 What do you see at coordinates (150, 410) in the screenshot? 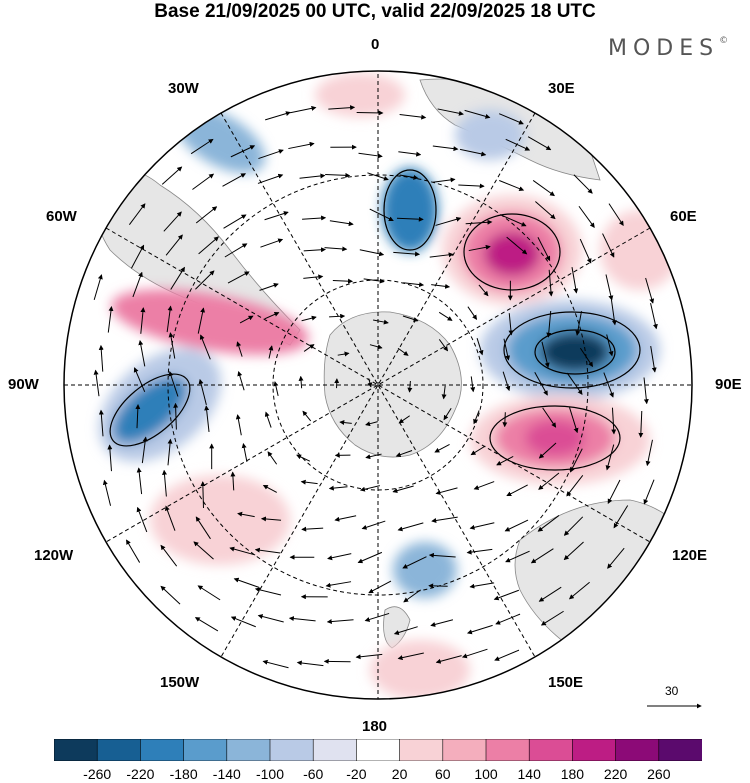
I see `contour-w100` at bounding box center [150, 410].